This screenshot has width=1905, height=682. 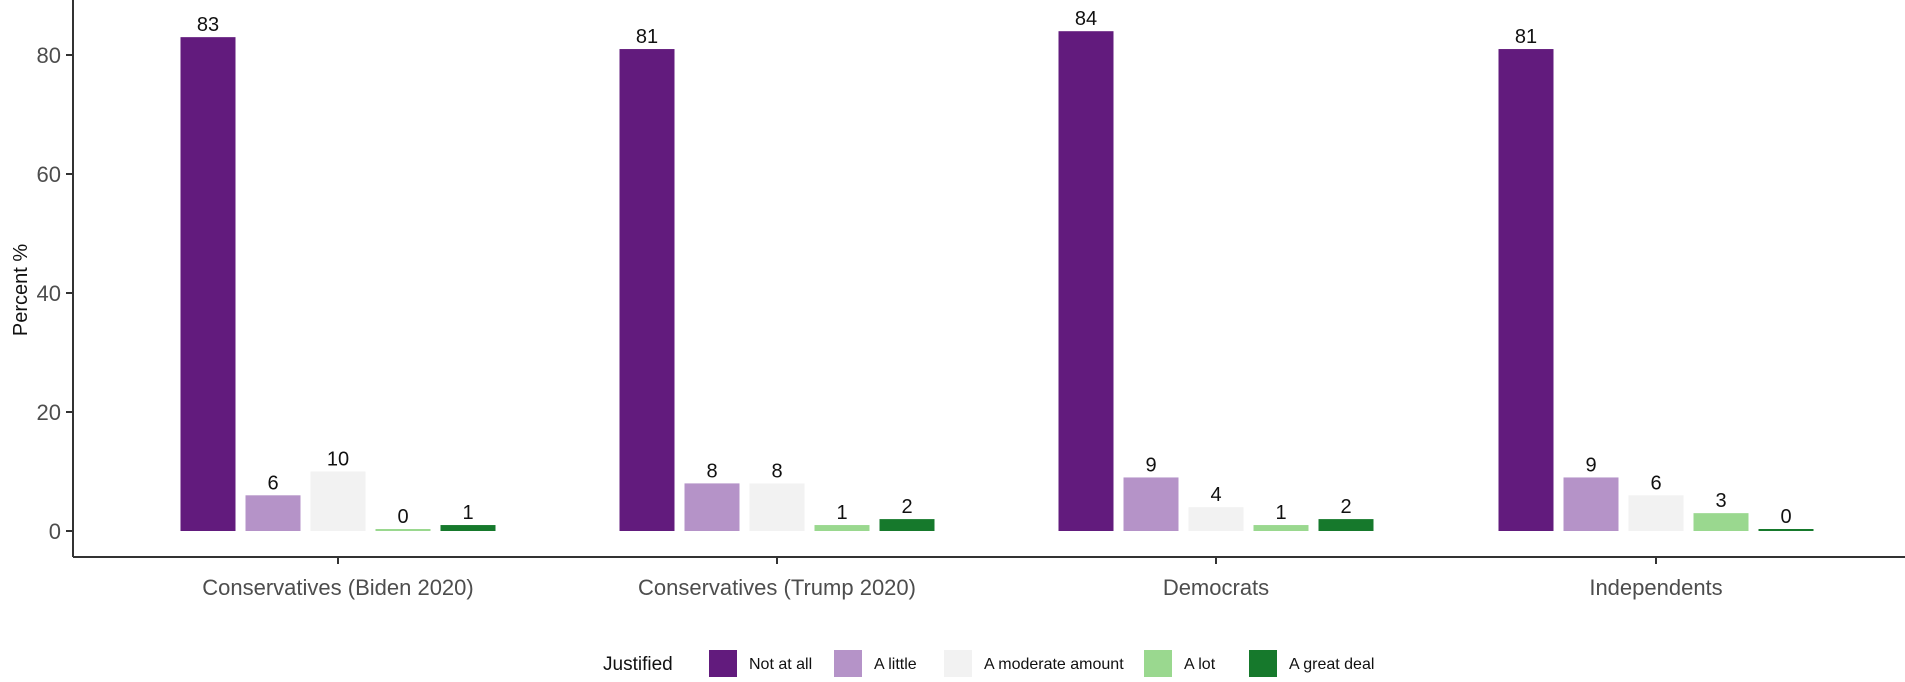 What do you see at coordinates (1158, 664) in the screenshot?
I see `legend-key-a-lot` at bounding box center [1158, 664].